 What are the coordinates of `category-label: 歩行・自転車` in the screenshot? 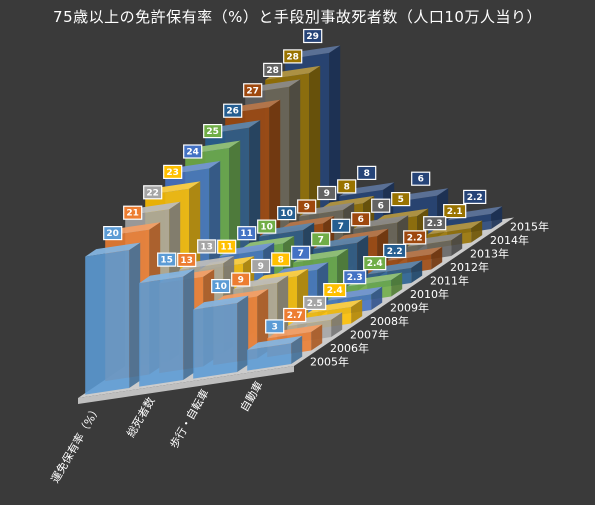 It's located at (188, 419).